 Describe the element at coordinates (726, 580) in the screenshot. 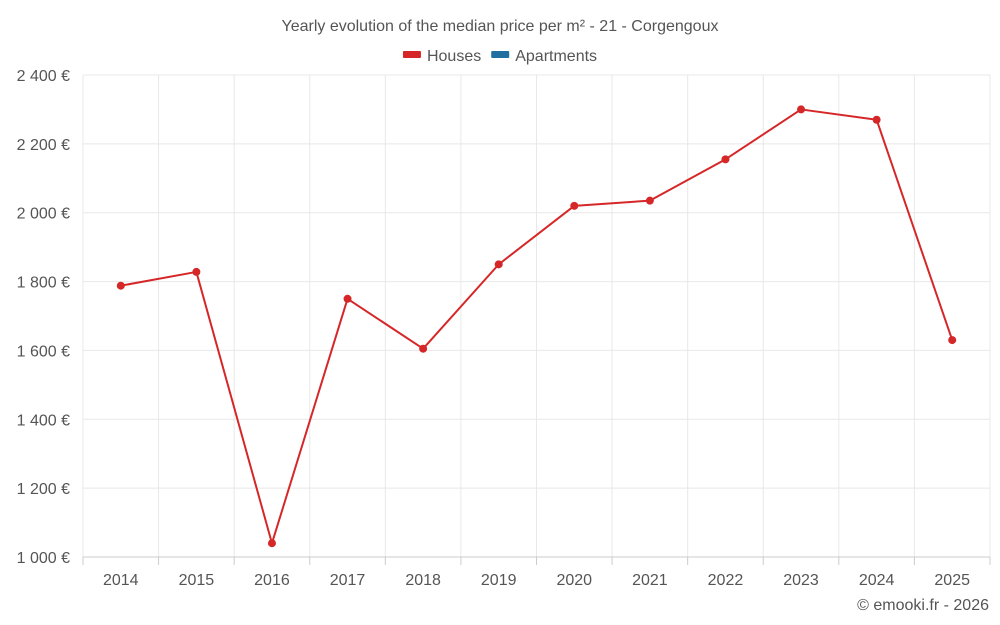

I see `x-tick-label: 2022` at that location.